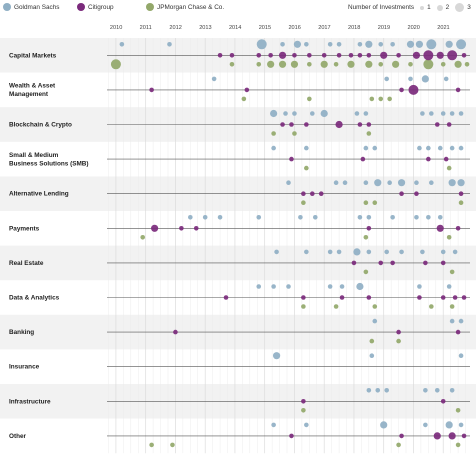 The image size is (476, 460). I want to click on x-tick-label: 2013, so click(205, 28).